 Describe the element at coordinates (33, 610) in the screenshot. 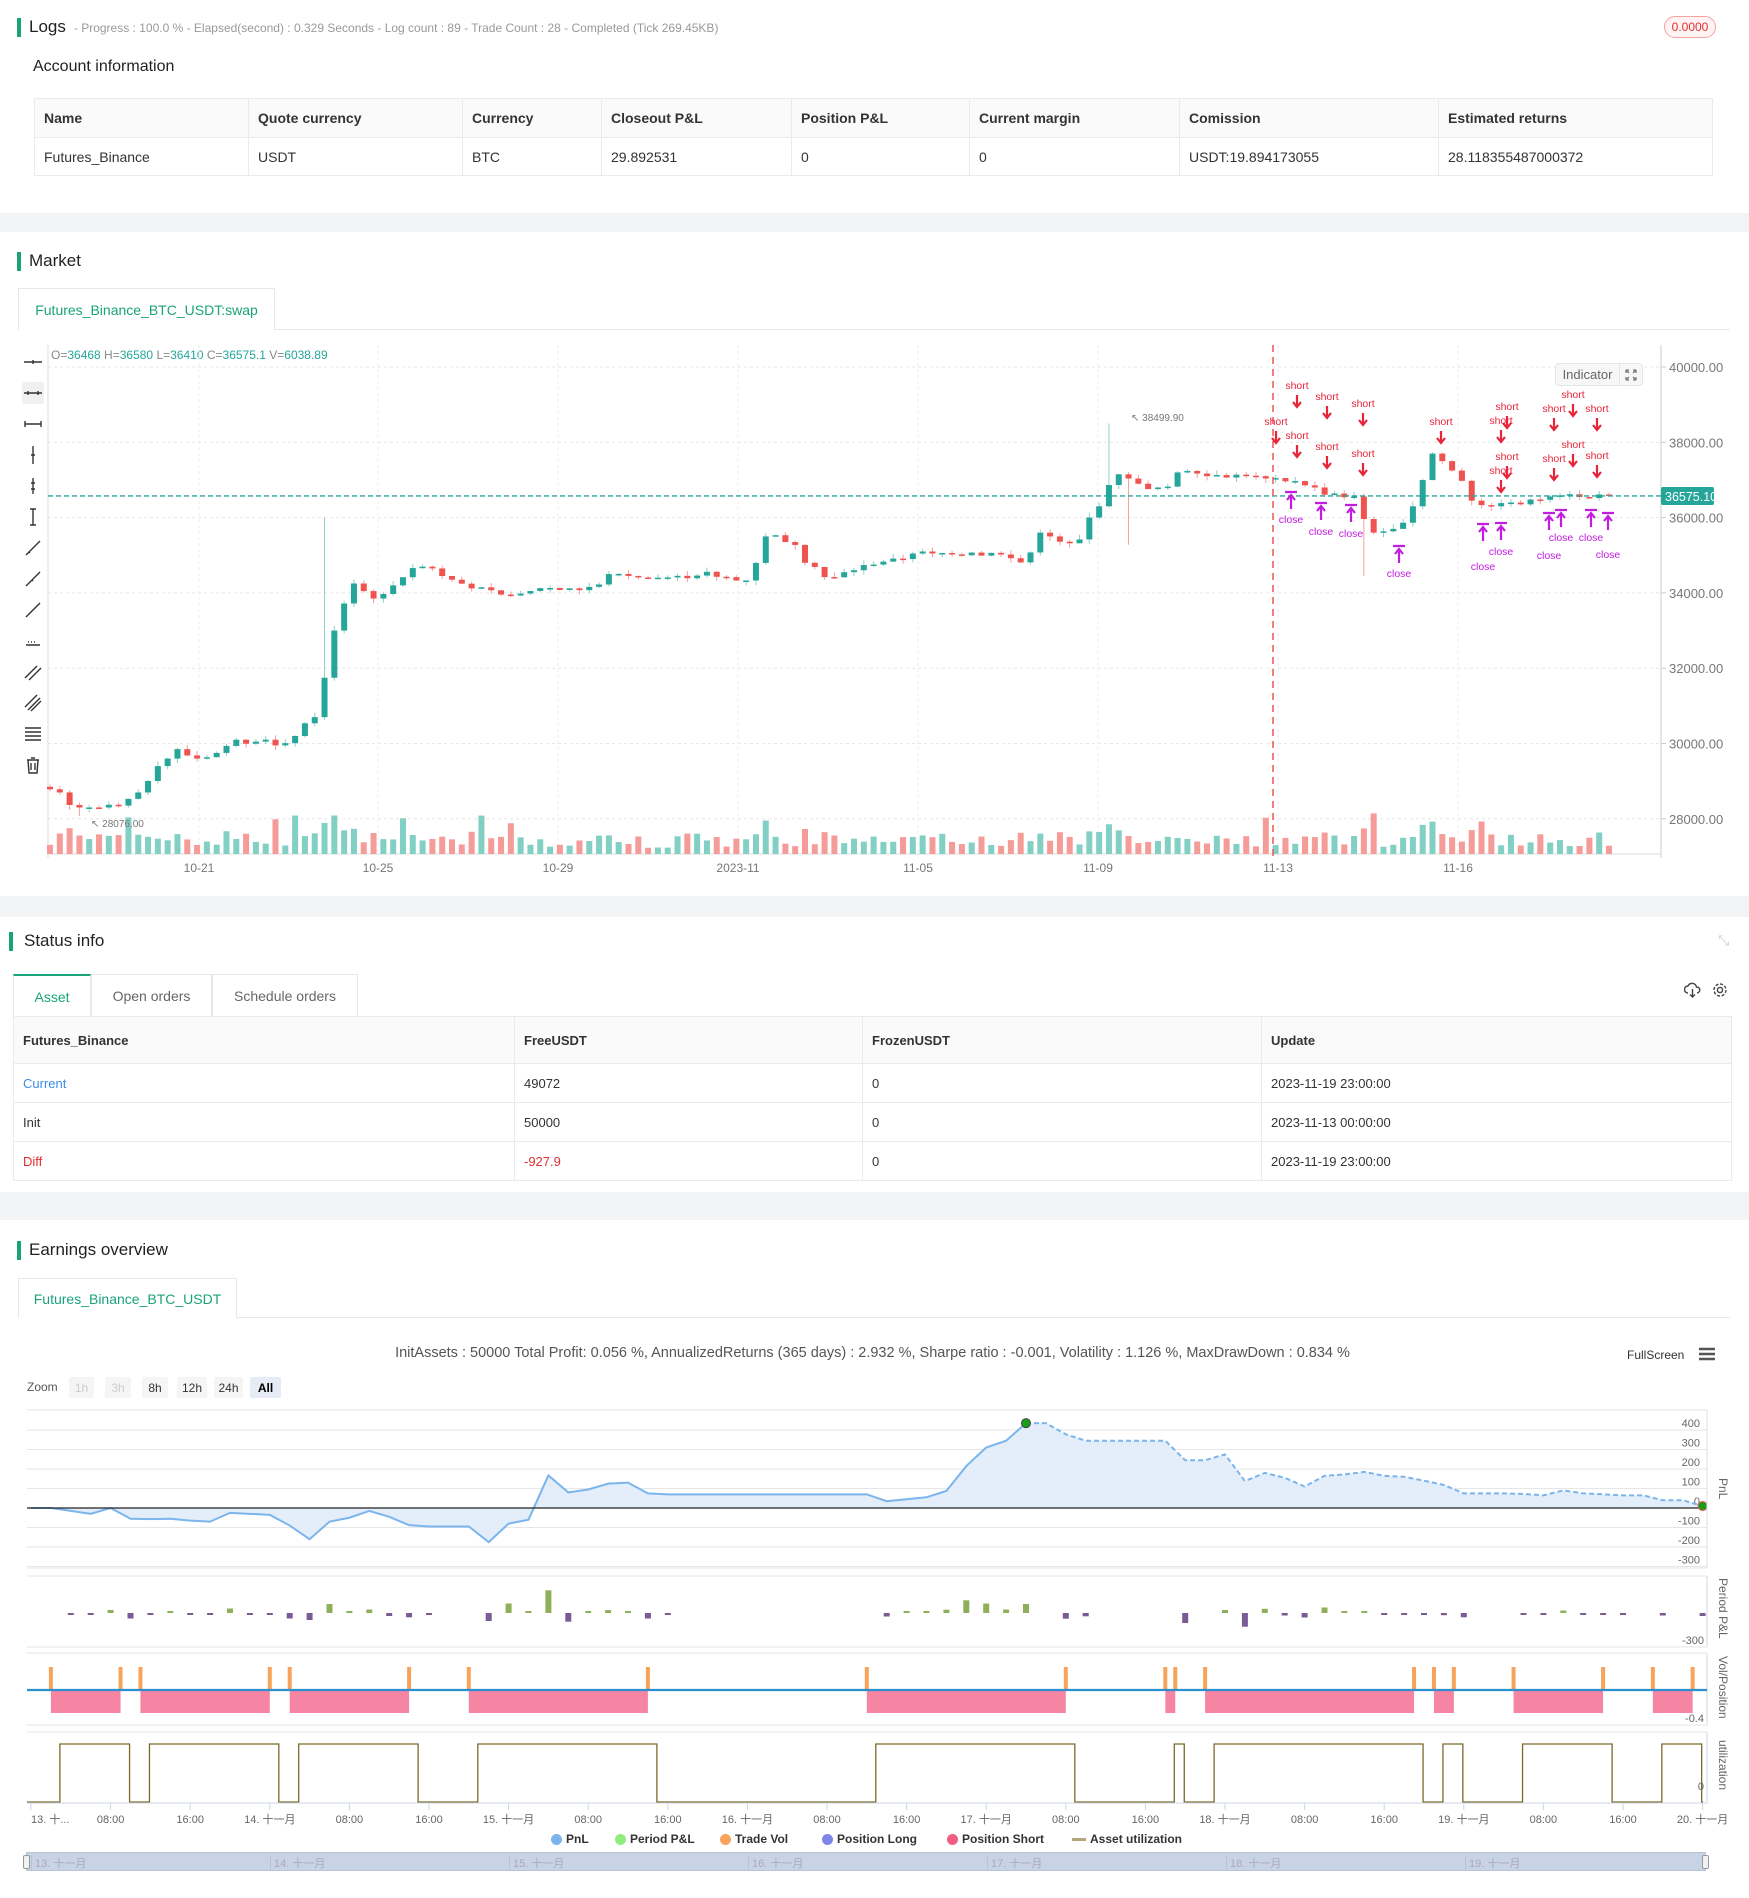

I see `segment-icon` at that location.